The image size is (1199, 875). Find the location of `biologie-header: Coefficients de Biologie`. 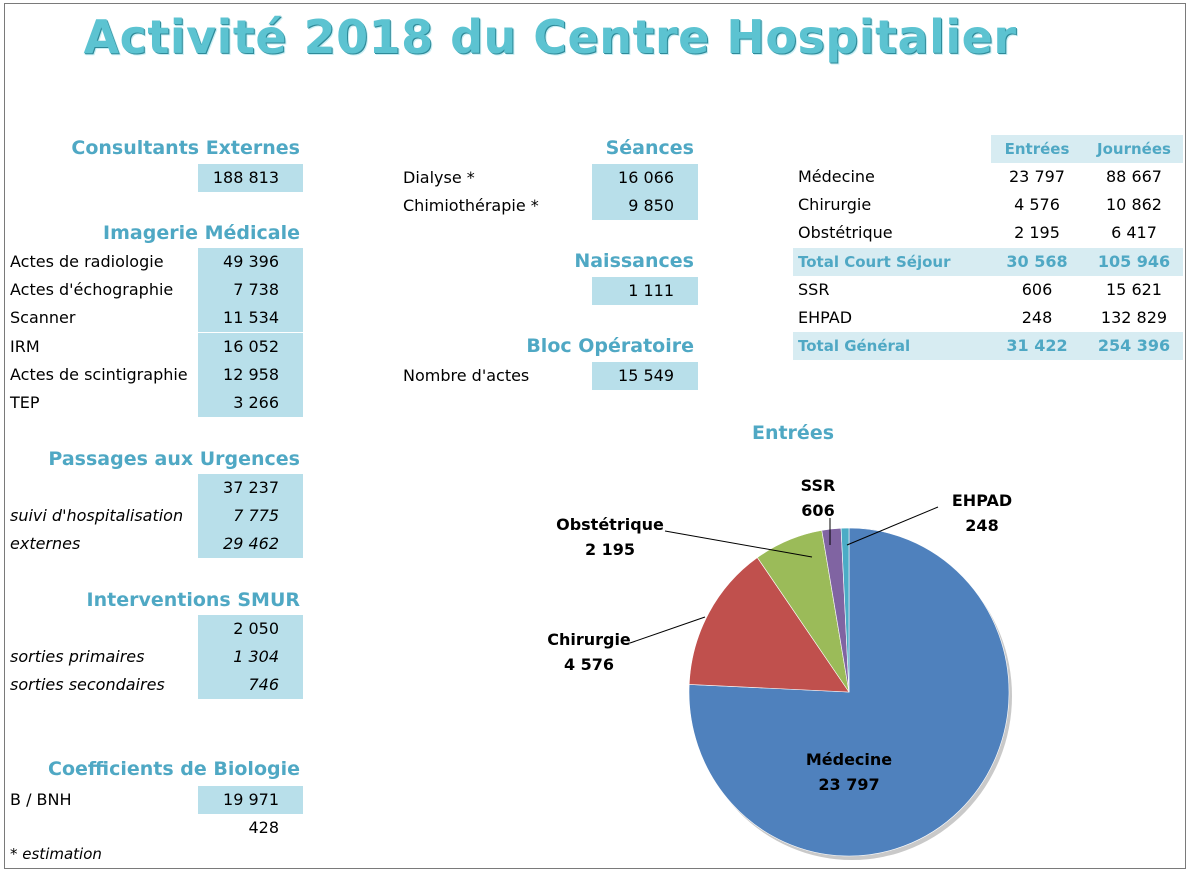

biologie-header: Coefficients de Biologie is located at coordinates (174, 769).